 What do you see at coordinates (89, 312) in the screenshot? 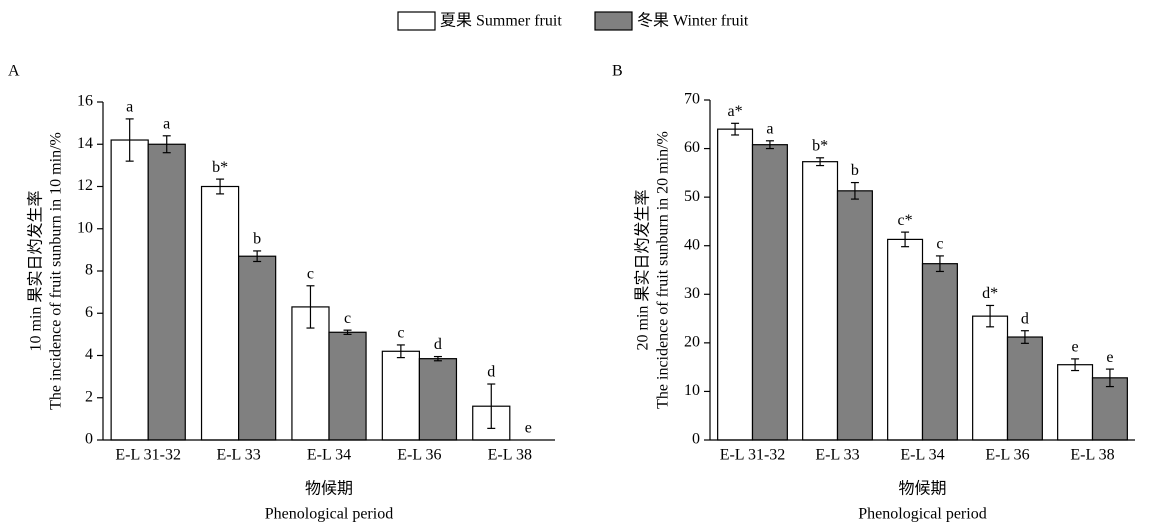
I see `y-tick-label: 6` at bounding box center [89, 312].